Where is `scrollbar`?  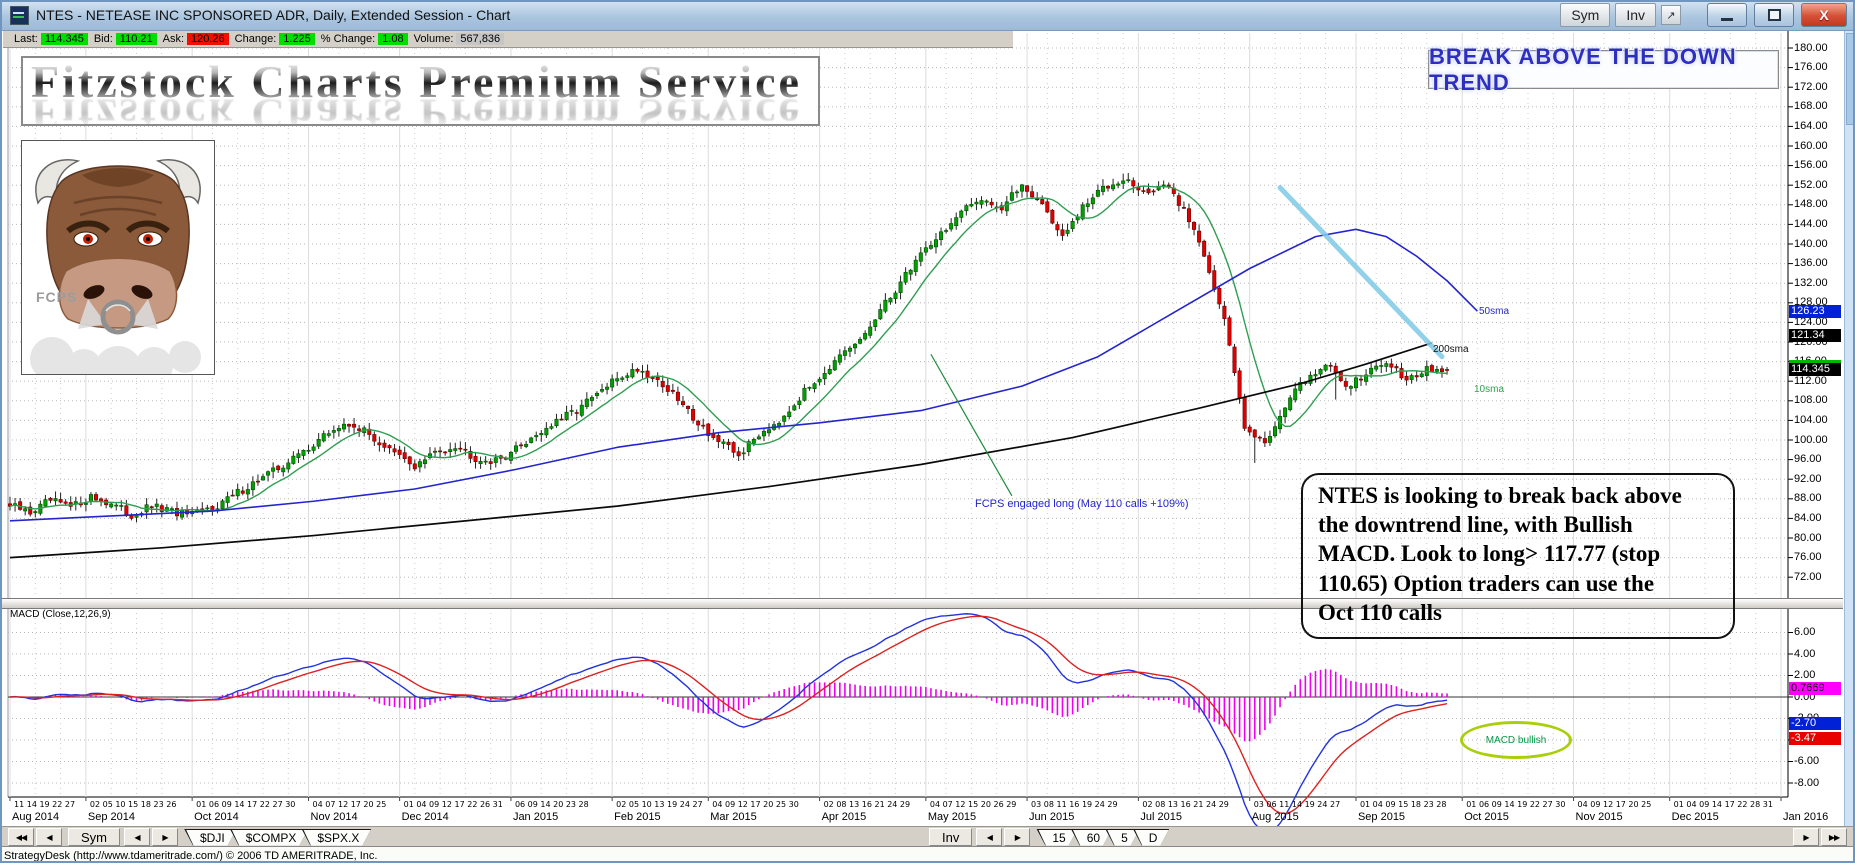 scrollbar is located at coordinates (1849, 428).